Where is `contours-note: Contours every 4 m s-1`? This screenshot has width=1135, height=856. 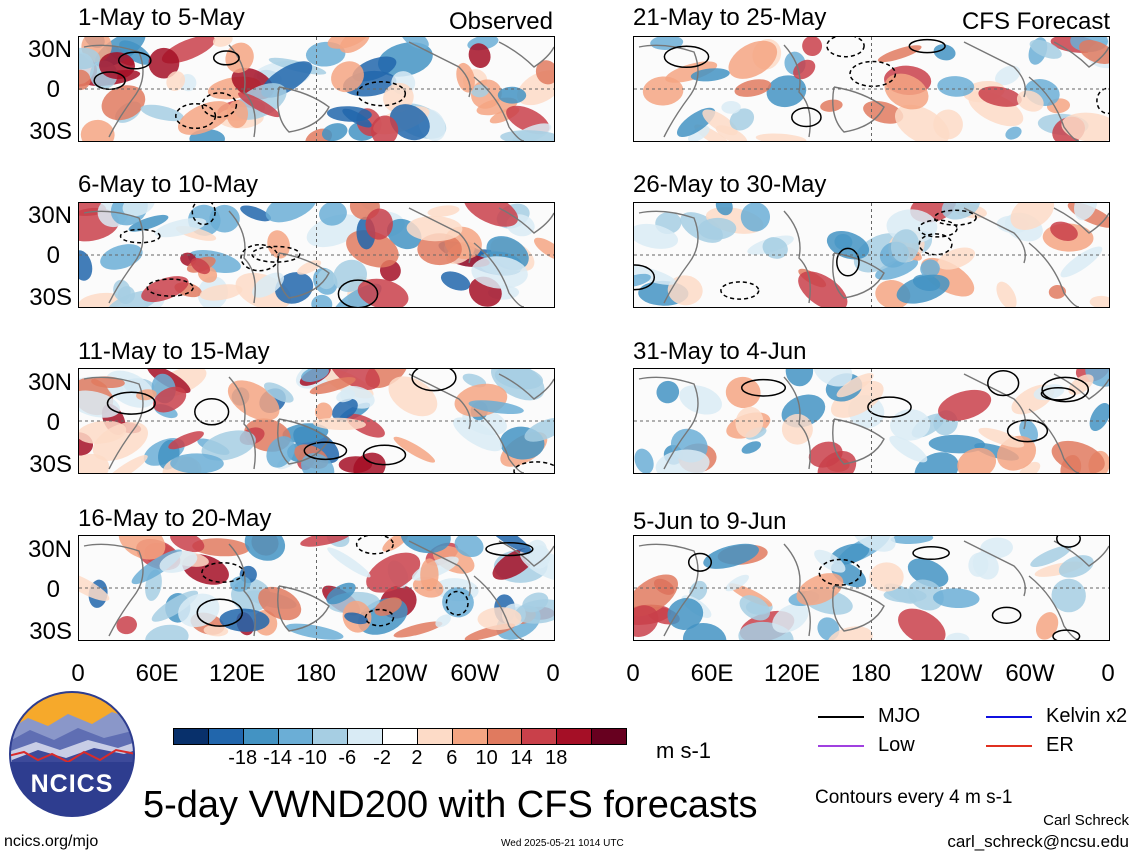 contours-note: Contours every 4 m s-1 is located at coordinates (914, 797).